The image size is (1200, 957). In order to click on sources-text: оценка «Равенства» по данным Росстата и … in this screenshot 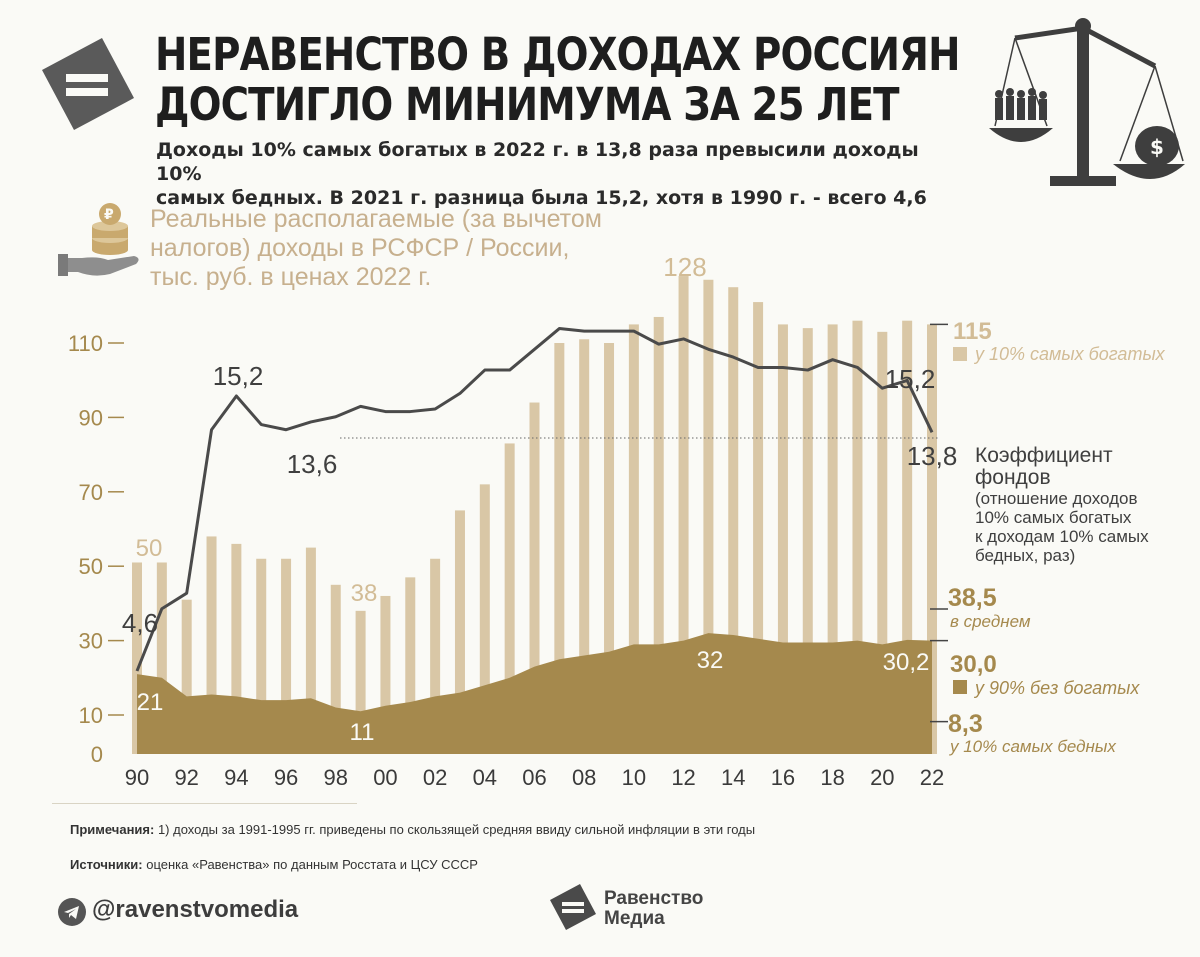, I will do `click(310, 864)`.